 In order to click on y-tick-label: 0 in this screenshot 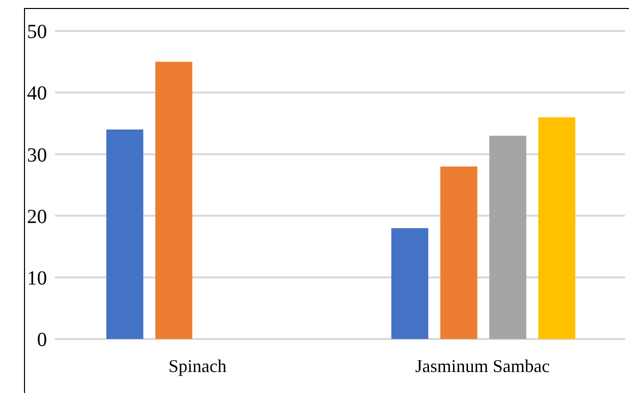, I will do `click(42, 340)`.